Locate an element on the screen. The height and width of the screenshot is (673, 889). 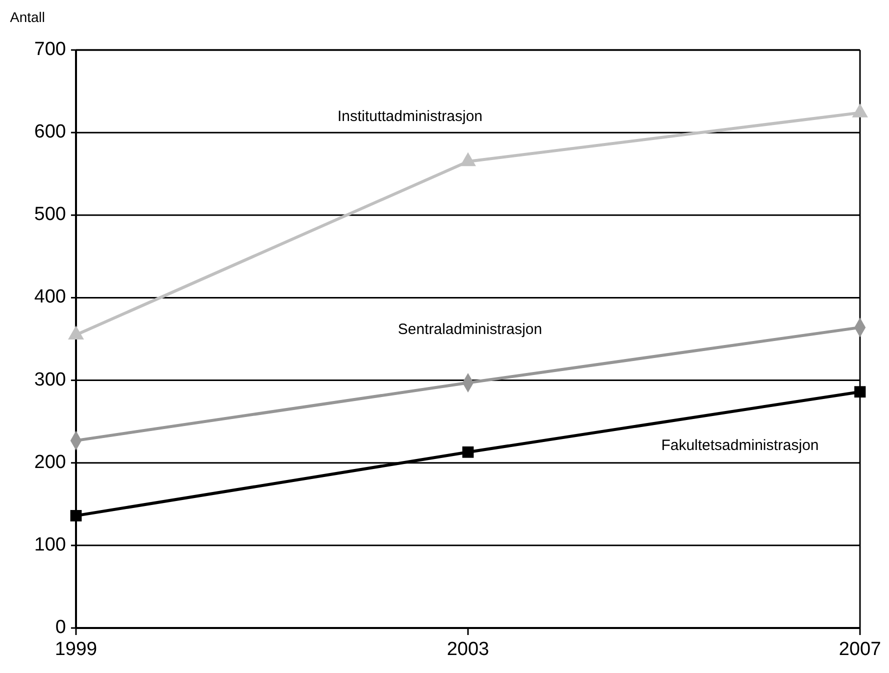
x-tick-label: 2003 is located at coordinates (468, 649).